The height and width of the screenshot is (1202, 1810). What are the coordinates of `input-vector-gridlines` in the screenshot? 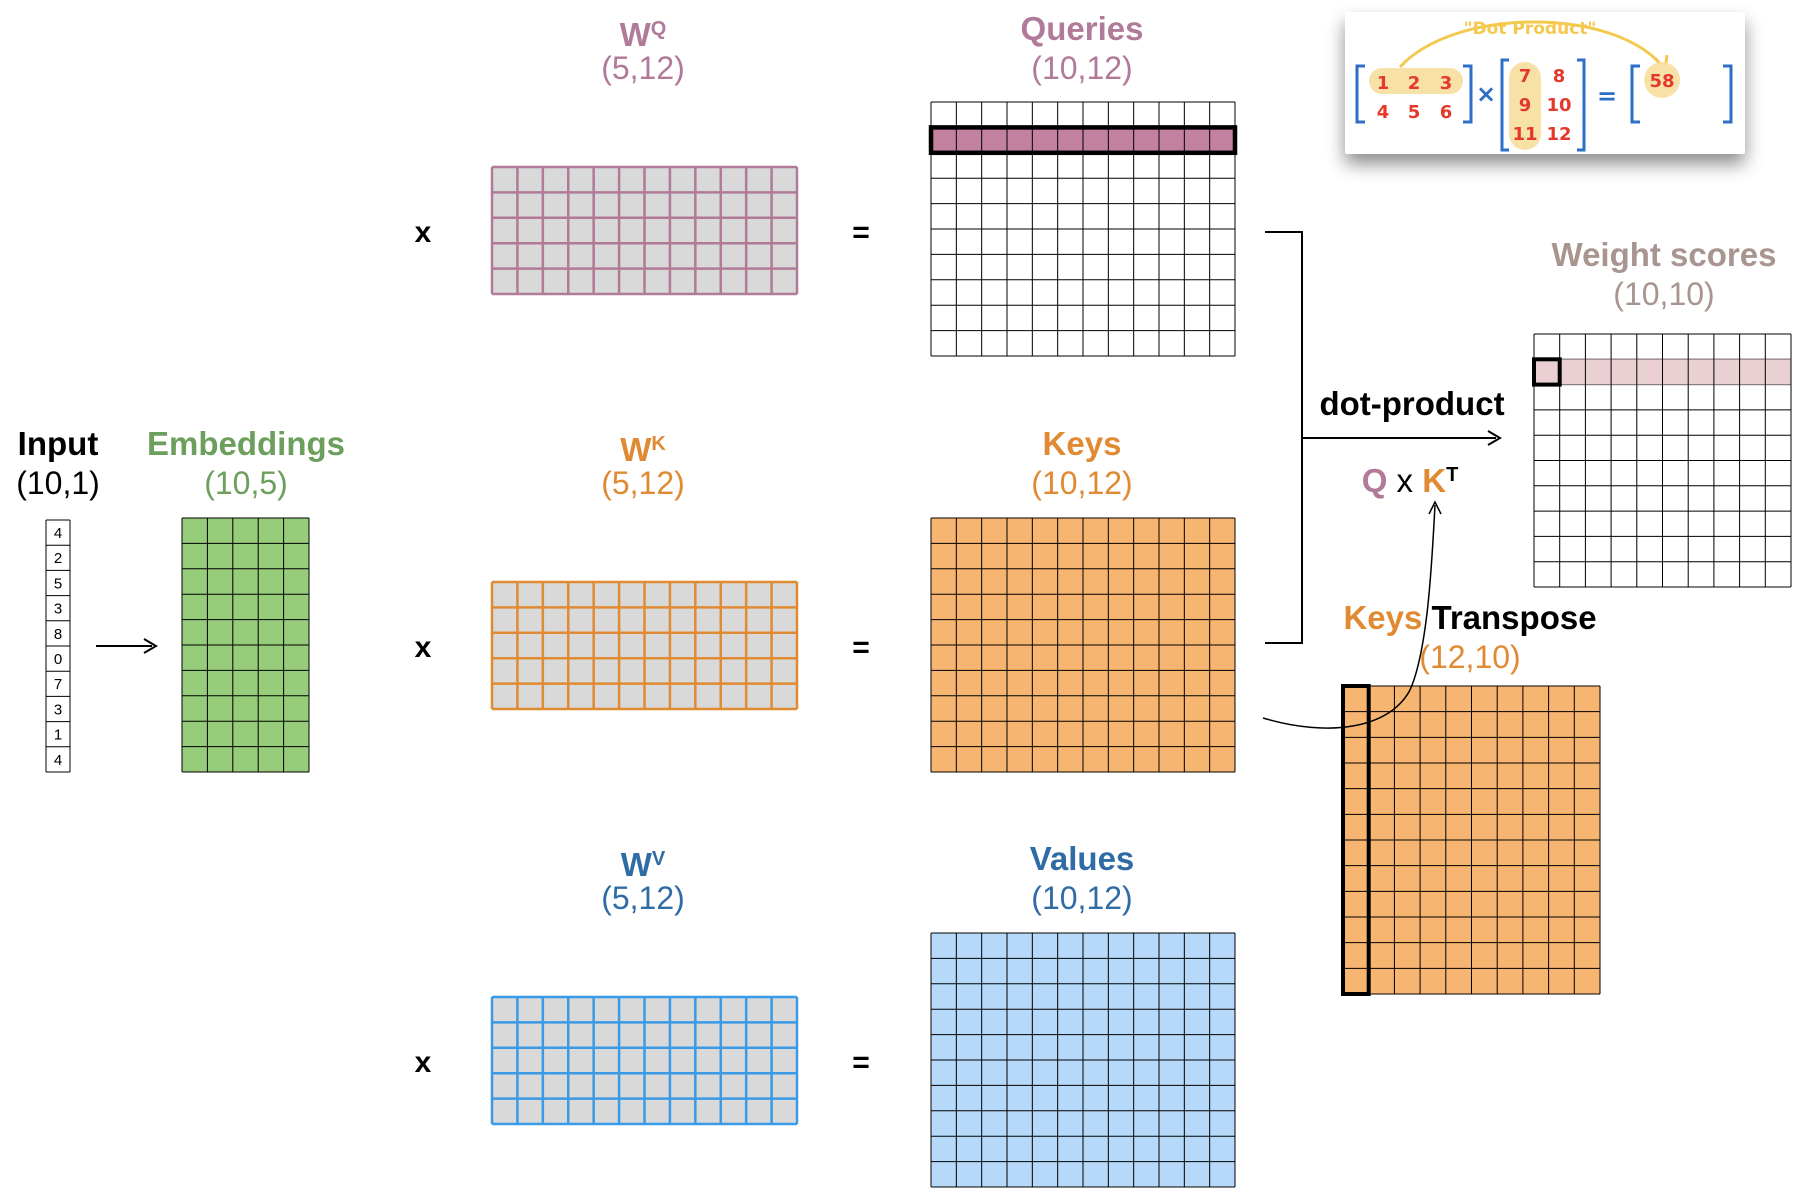 It's located at (58, 646).